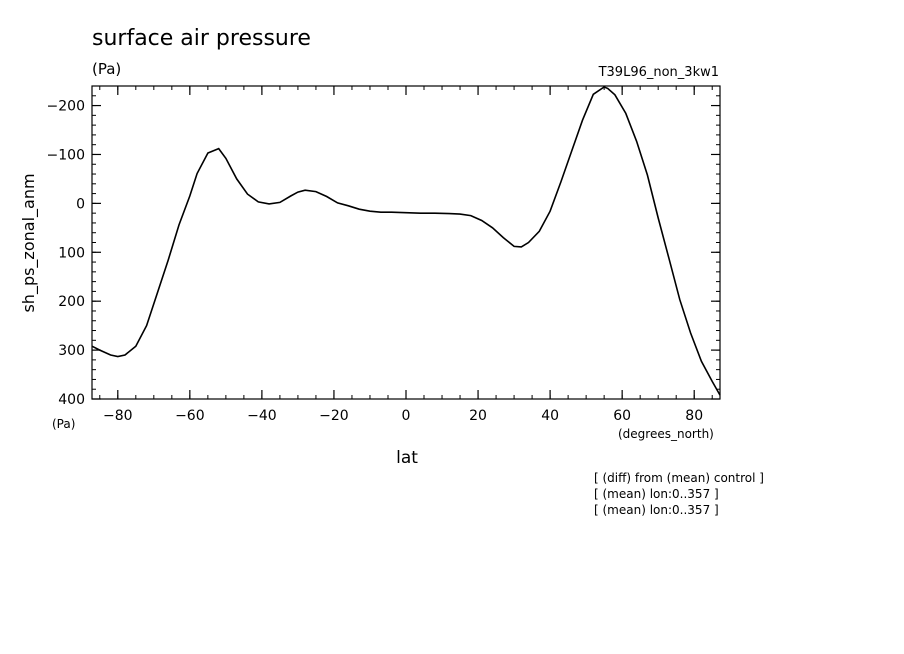  What do you see at coordinates (106, 69) in the screenshot?
I see `chart-units-top: (Pa)` at bounding box center [106, 69].